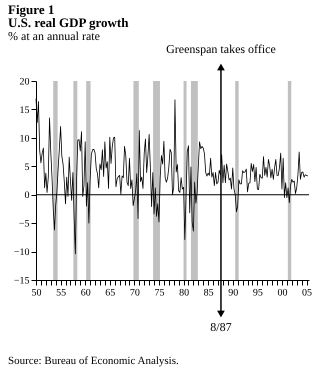  I want to click on x-tick-label: 80, so click(184, 293).